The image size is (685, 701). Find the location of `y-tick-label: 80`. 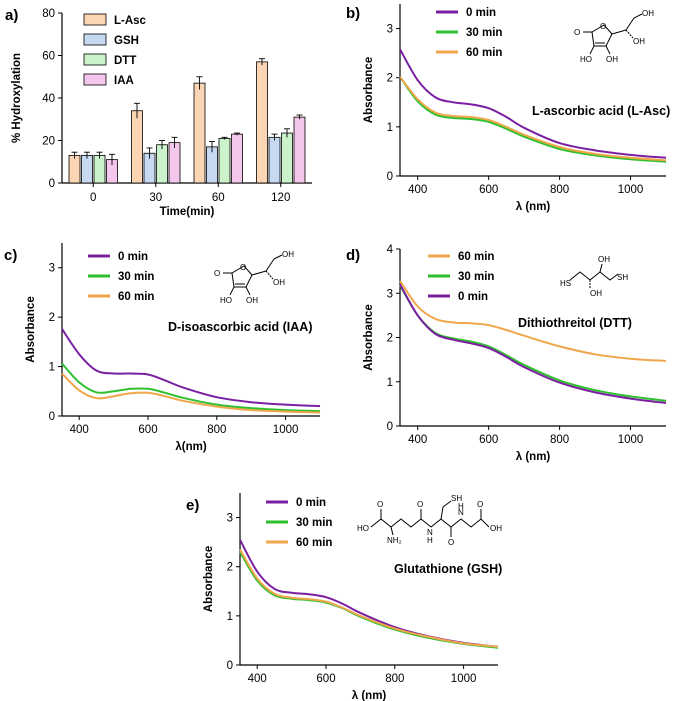

y-tick-label: 80 is located at coordinates (48, 14).